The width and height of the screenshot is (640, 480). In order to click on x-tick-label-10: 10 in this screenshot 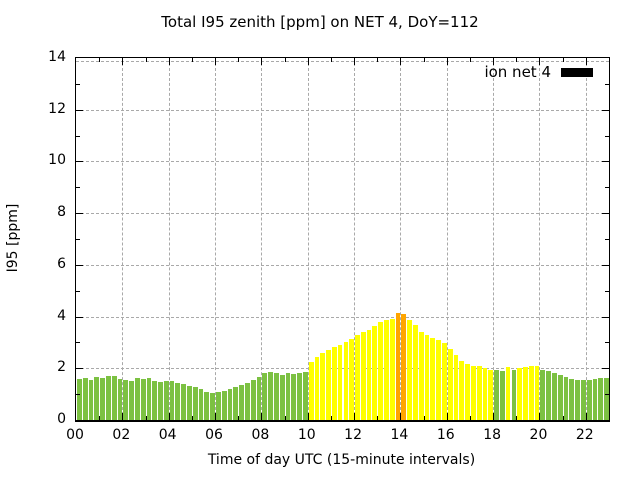, I will do `click(306, 435)`.